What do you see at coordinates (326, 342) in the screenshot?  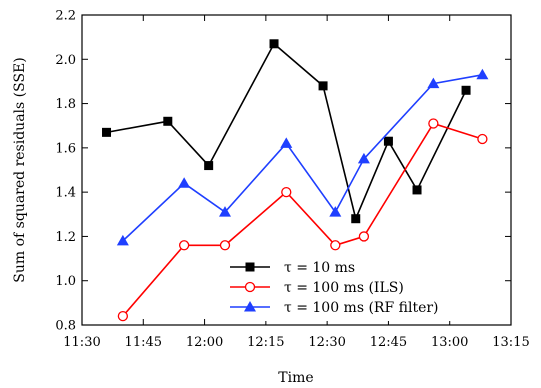 I see `x-tick-label: 12:30` at bounding box center [326, 342].